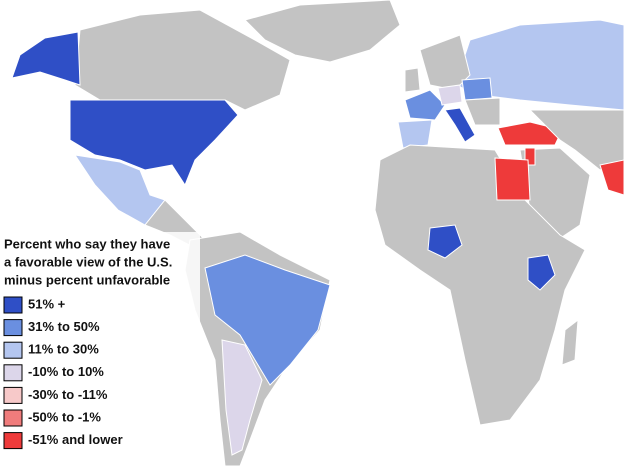 Image resolution: width=624 pixels, height=468 pixels. I want to click on legend-title: minus percent unfavorable, so click(87, 279).